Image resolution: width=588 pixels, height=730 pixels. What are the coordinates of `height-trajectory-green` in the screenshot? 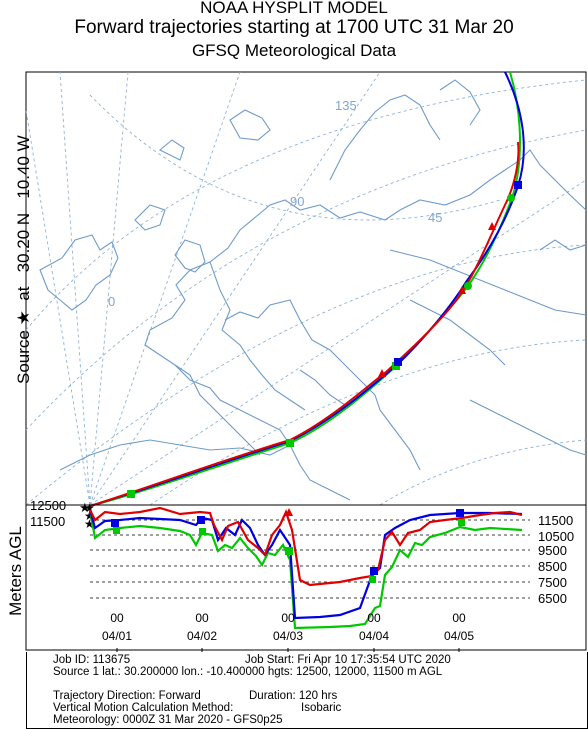 It's located at (305, 569).